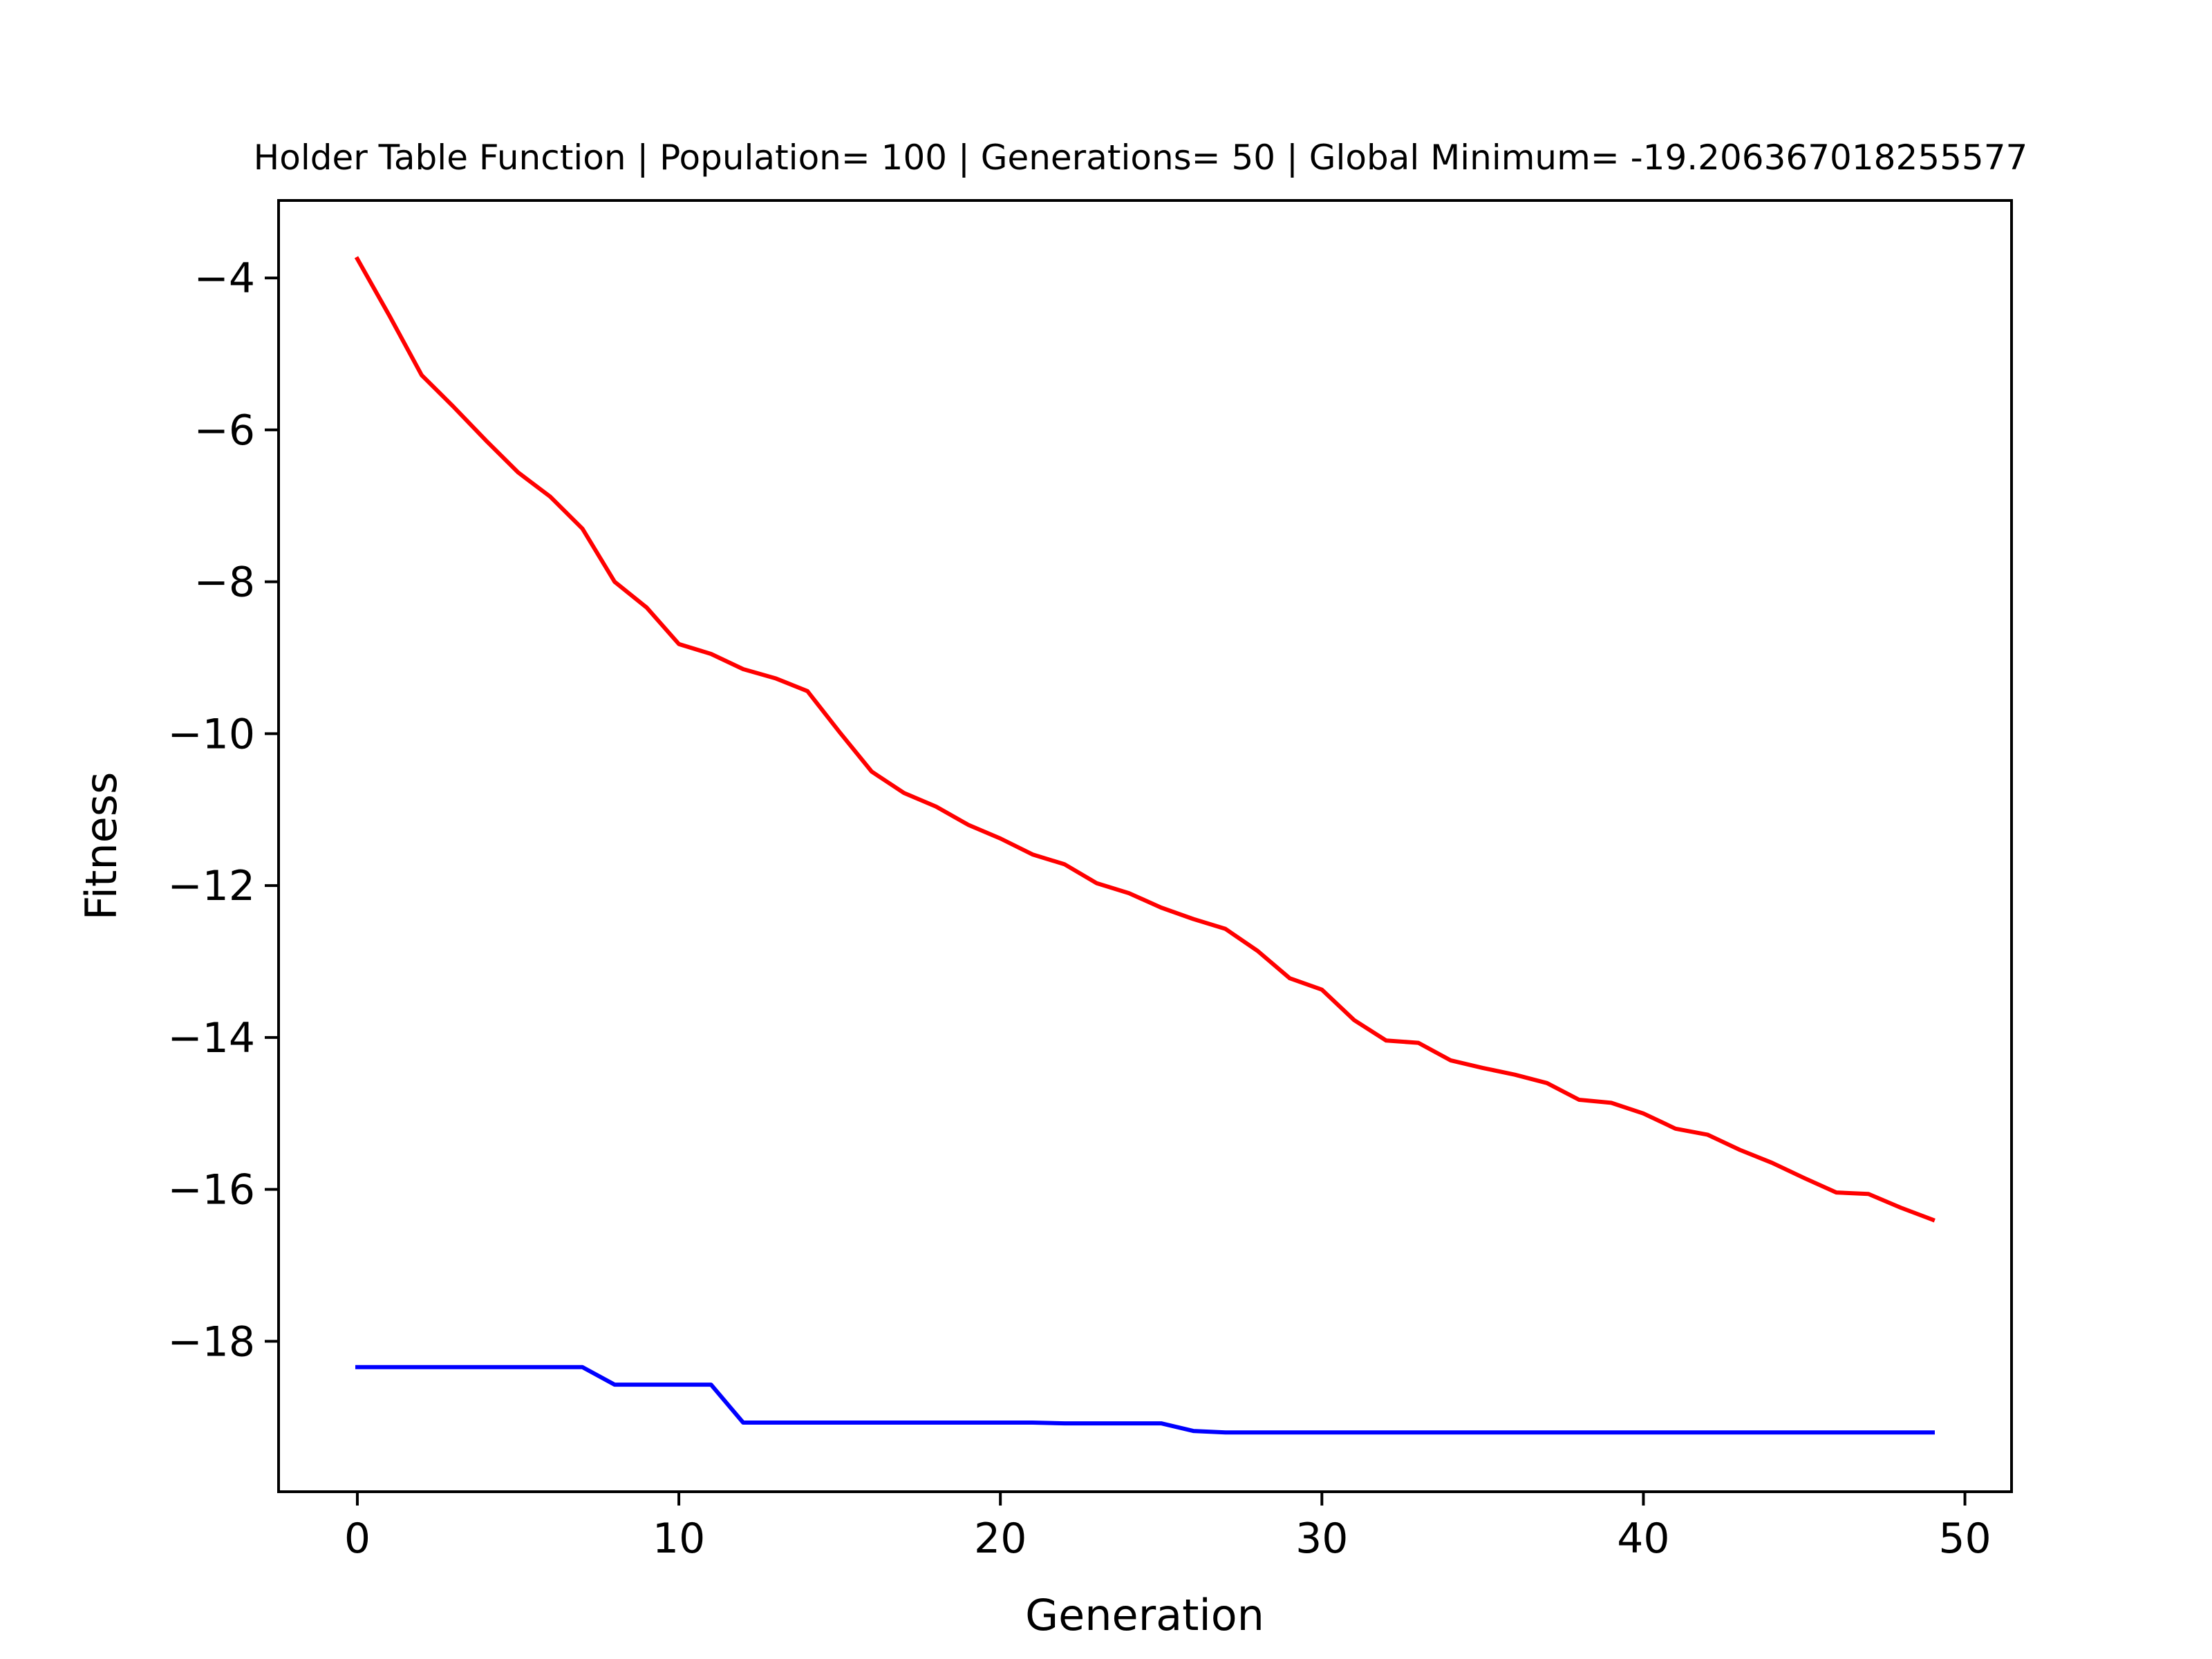 The image size is (2212, 1659). Describe the element at coordinates (225, 431) in the screenshot. I see `y-tick-label: −6` at that location.